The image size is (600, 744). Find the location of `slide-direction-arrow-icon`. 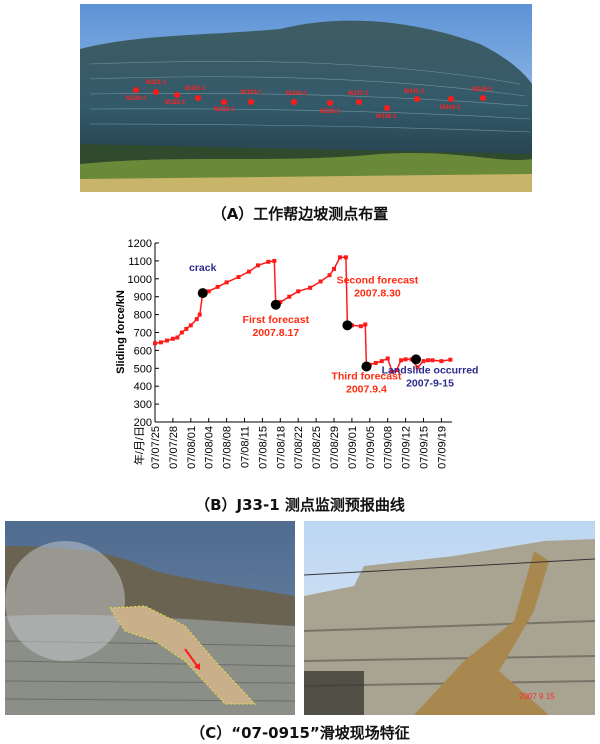

slide-direction-arrow-icon is located at coordinates (191, 658).